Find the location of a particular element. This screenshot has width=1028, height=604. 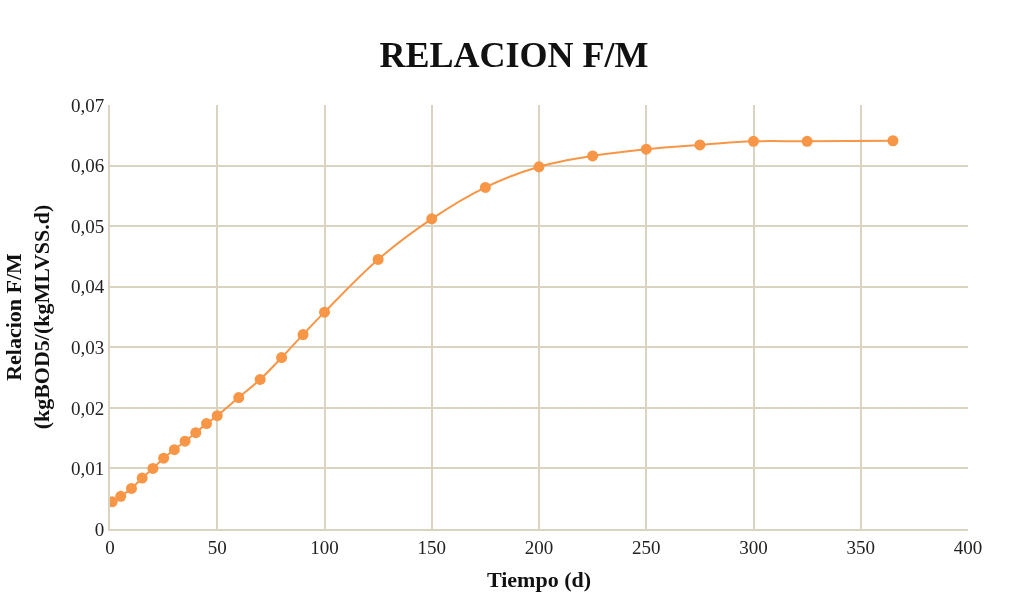

chart-title: RELACION F/M is located at coordinates (514, 55).